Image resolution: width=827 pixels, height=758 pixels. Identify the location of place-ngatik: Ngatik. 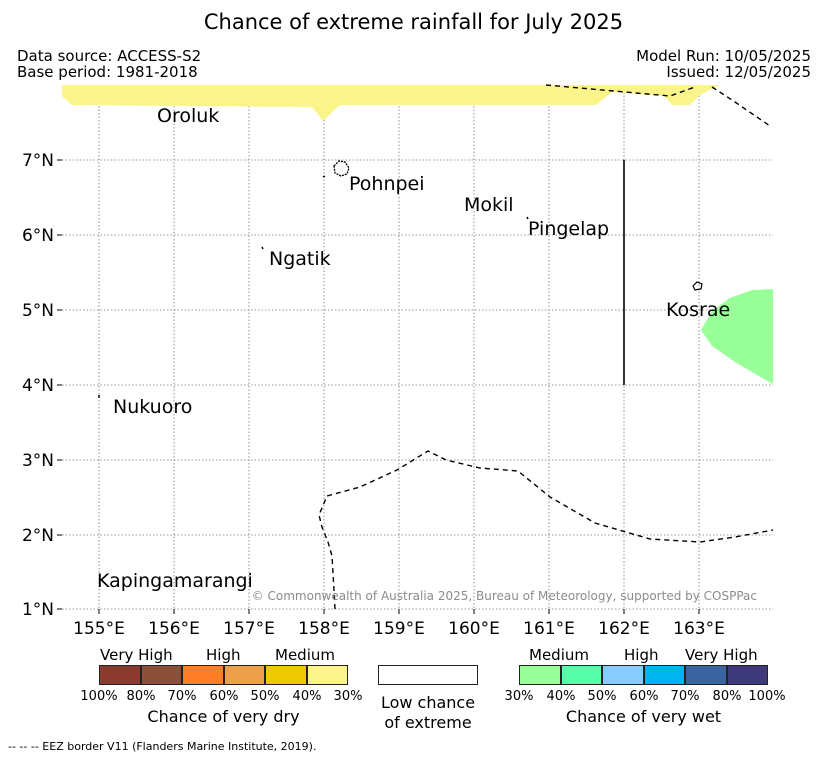
(300, 259).